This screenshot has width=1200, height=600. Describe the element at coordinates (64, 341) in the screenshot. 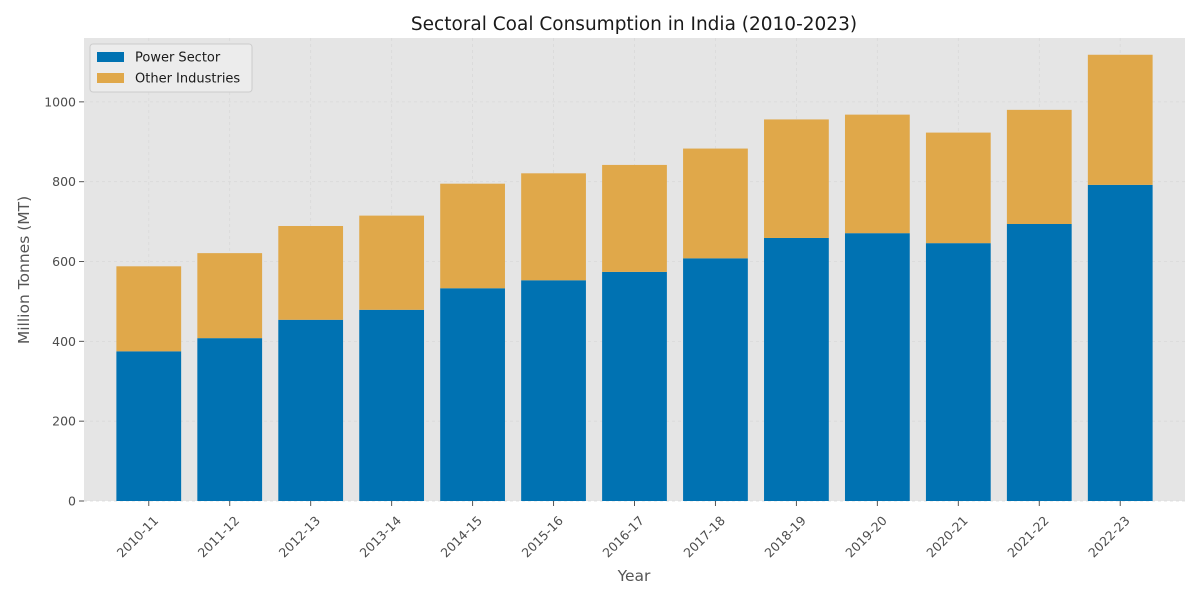

I see `y-tick-label: 400` at that location.